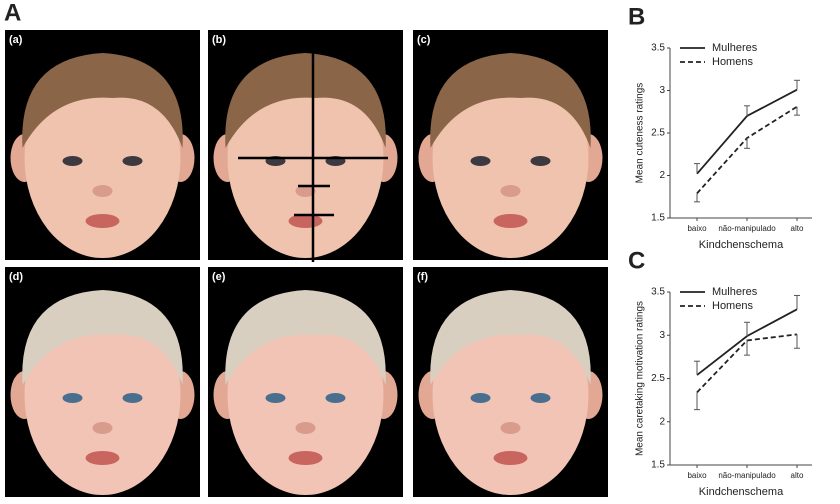  I want to click on panel-label: (b), so click(219, 40).